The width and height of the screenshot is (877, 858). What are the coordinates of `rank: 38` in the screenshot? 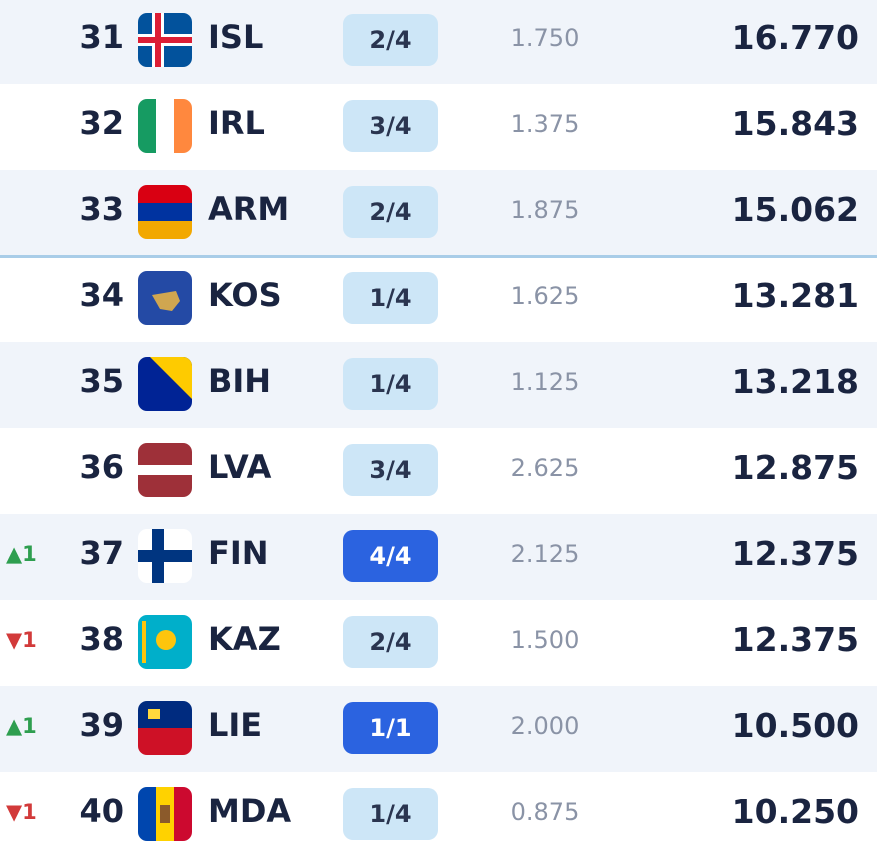 It's located at (101, 639).